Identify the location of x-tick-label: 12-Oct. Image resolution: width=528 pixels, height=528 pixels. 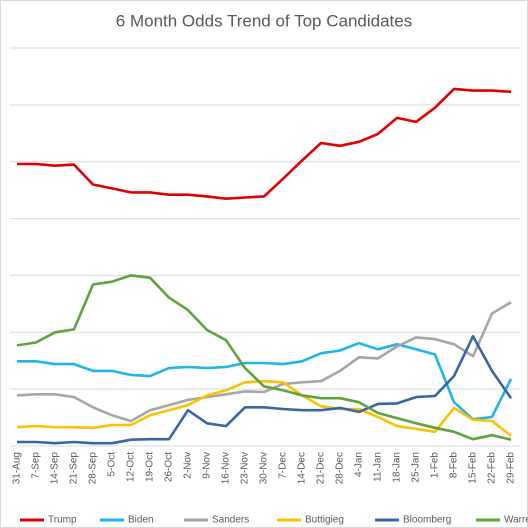
(131, 467).